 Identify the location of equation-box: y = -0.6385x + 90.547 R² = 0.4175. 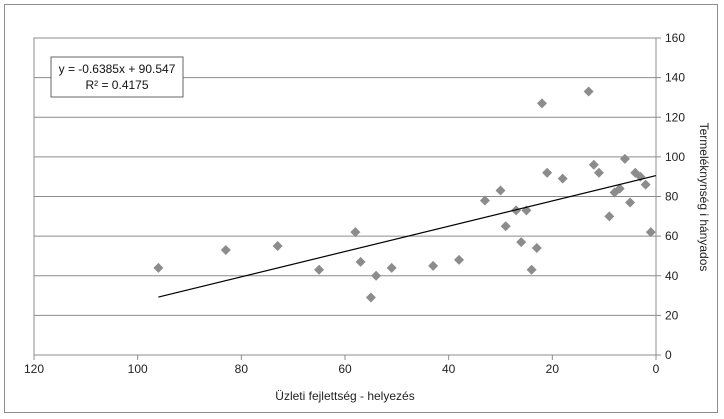
(117, 77).